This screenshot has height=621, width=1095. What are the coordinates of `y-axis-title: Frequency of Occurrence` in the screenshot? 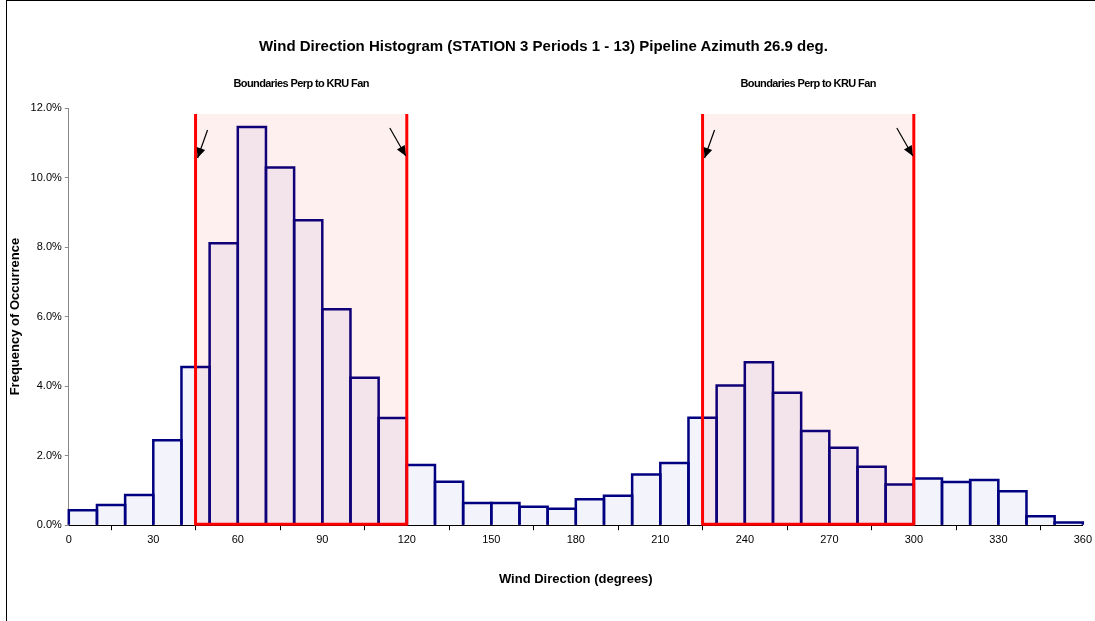 It's located at (15, 316).